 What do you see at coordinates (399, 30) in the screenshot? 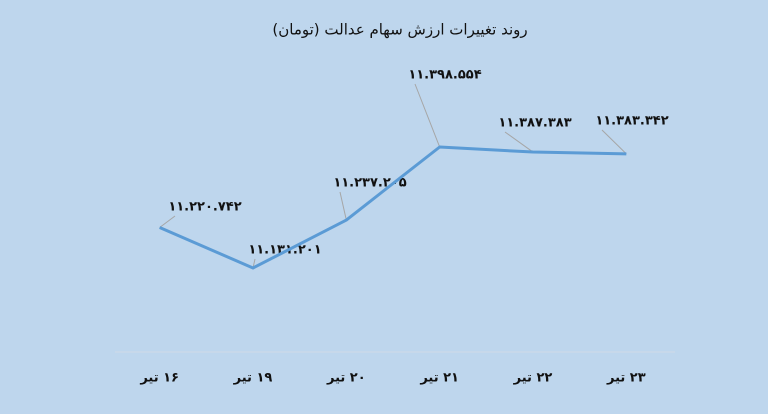
I see `chart-title: روند تغییرات ارزش سهام عدالت (تومان)` at bounding box center [399, 30].